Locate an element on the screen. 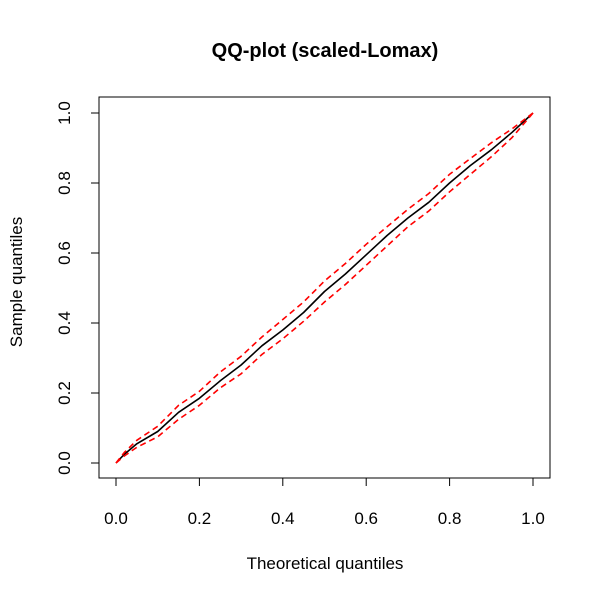  x-tick-label: 0.8 is located at coordinates (450, 518).